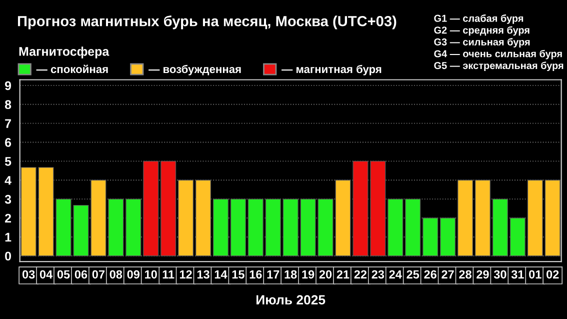 Image resolution: width=567 pixels, height=319 pixels. What do you see at coordinates (186, 274) in the screenshot?
I see `x-tick-label: 12` at bounding box center [186, 274].